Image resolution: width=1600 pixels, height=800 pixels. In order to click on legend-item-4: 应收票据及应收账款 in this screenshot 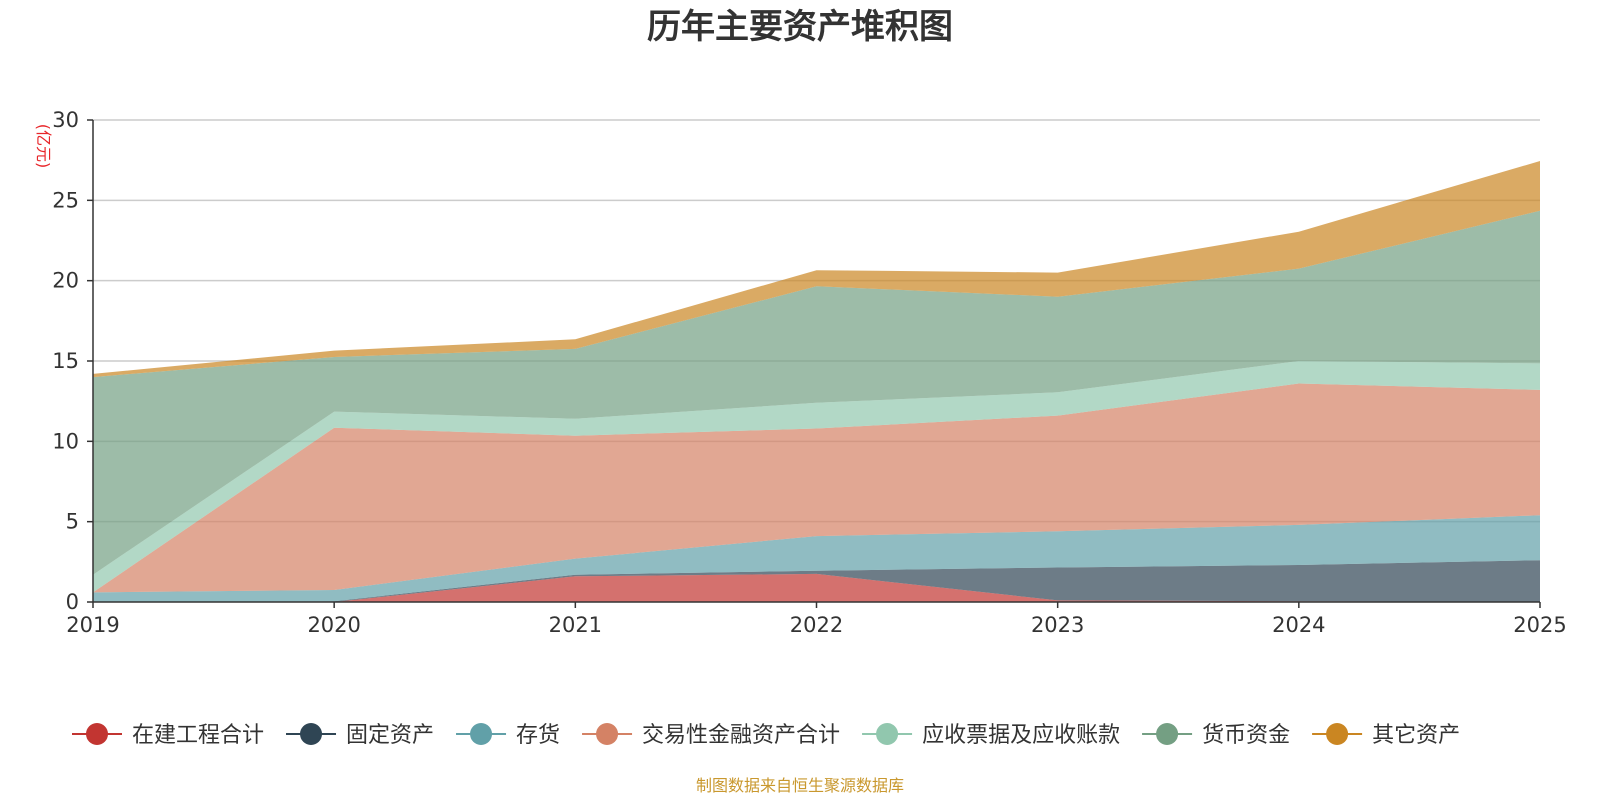, I will do `click(991, 735)`.